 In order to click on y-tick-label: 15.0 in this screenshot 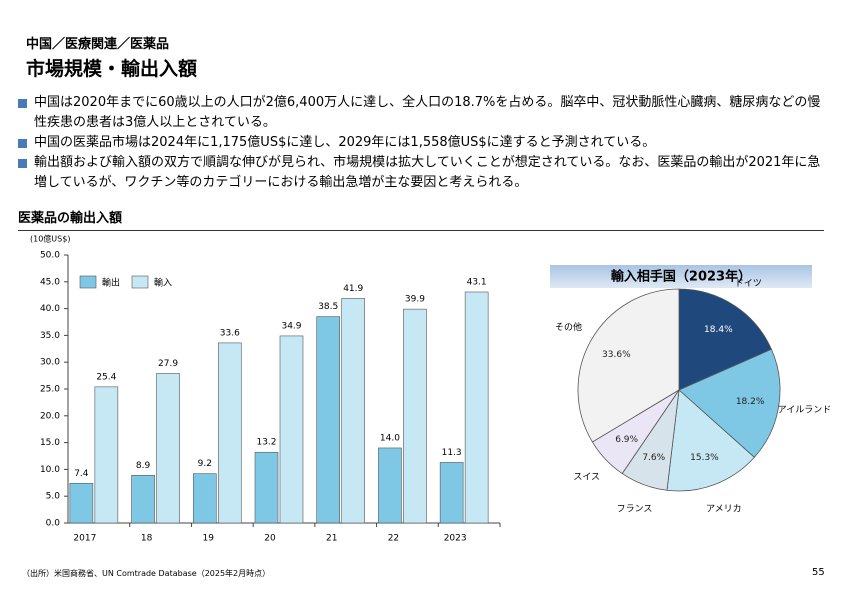, I will do `click(50, 443)`.